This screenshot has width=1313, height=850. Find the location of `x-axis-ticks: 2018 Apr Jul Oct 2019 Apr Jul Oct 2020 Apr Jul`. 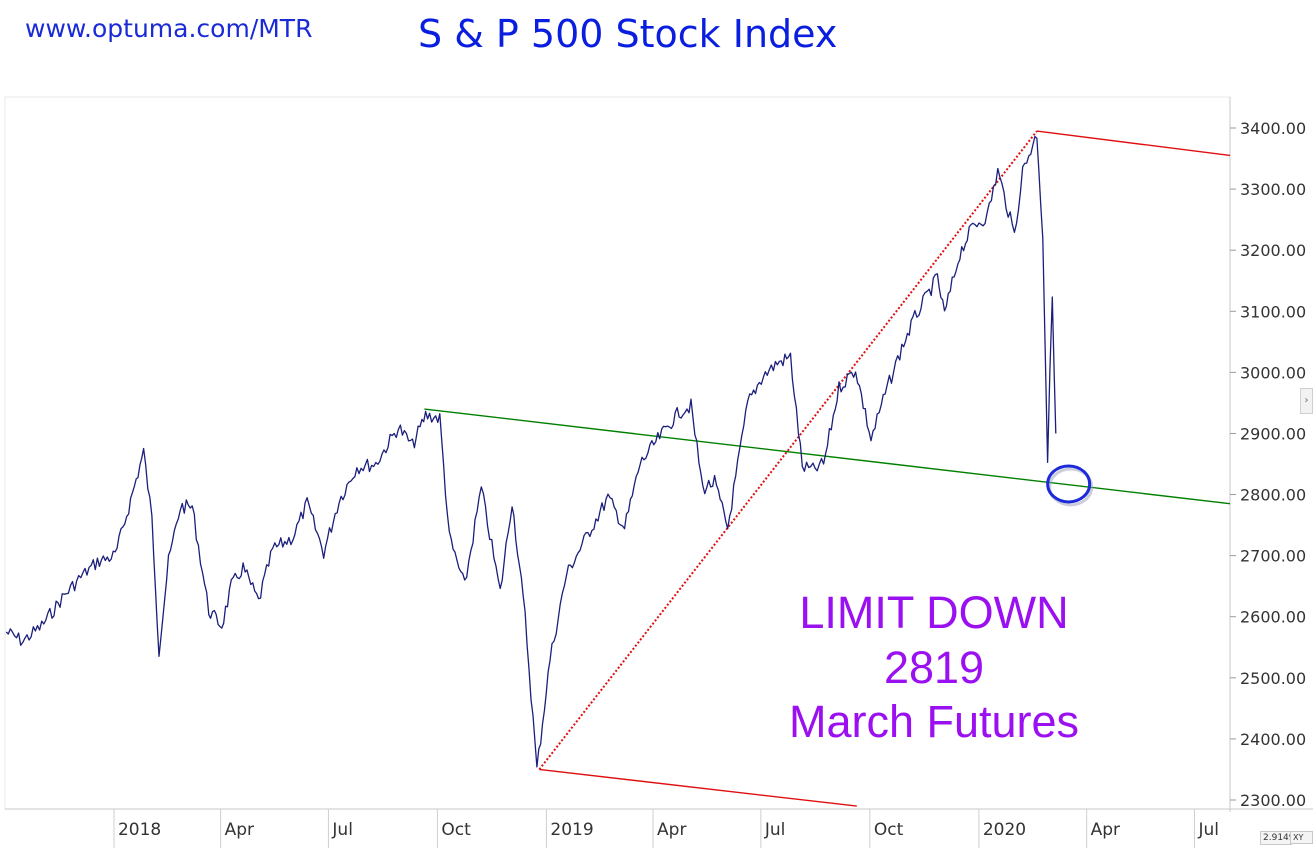

x-axis-ticks: 2018 Apr Jul Oct 2019 Apr Jul Oct 2020 Apr Jul is located at coordinates (666, 828).